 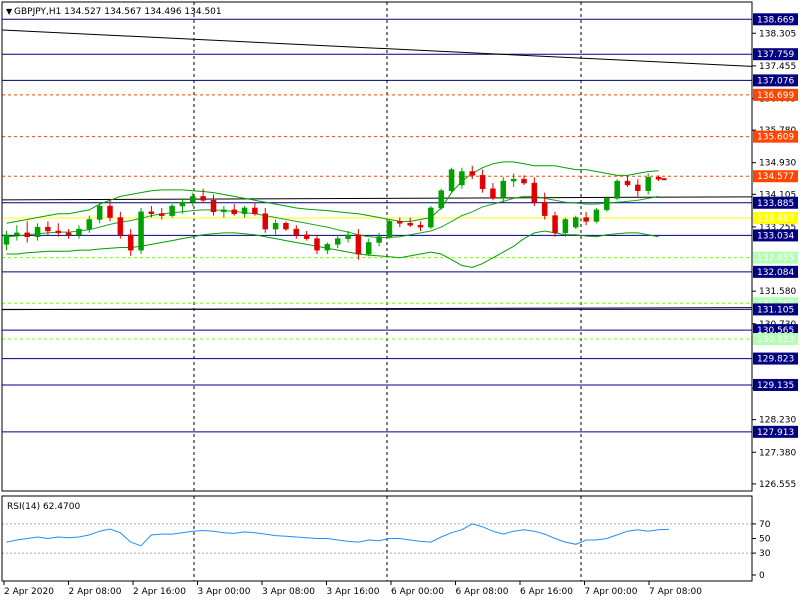 What do you see at coordinates (482, 592) in the screenshot?
I see `time-tick-label: 6 Apr 08:00` at bounding box center [482, 592].